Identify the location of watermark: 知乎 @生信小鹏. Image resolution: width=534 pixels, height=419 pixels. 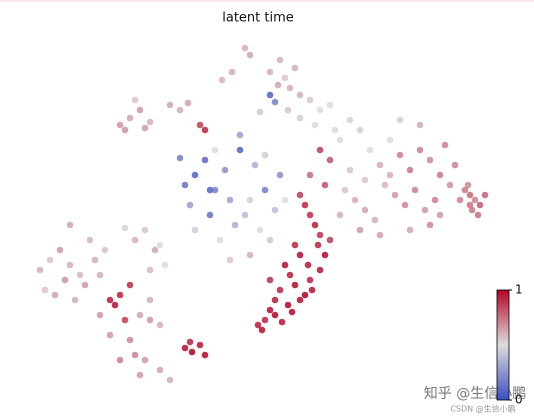
(475, 393).